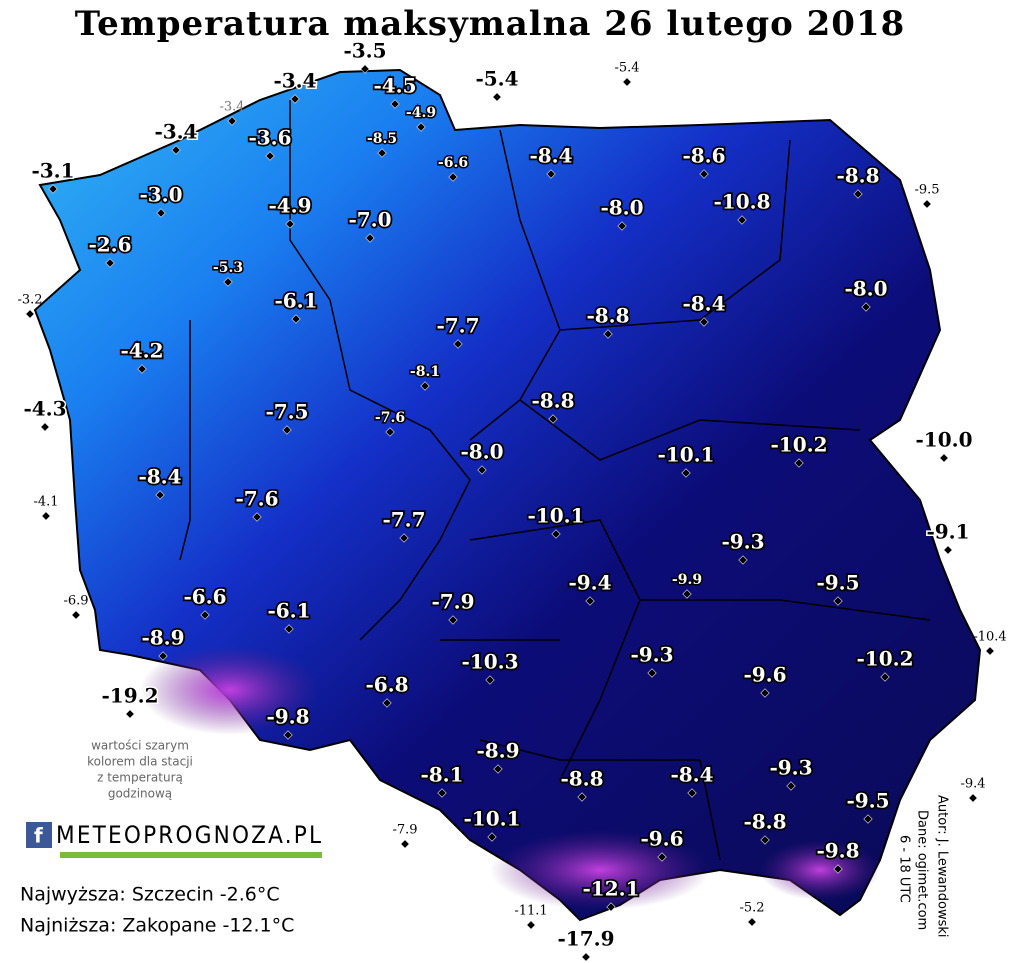 The width and height of the screenshot is (1024, 963). I want to click on station-value: -7.6, so click(256, 499).